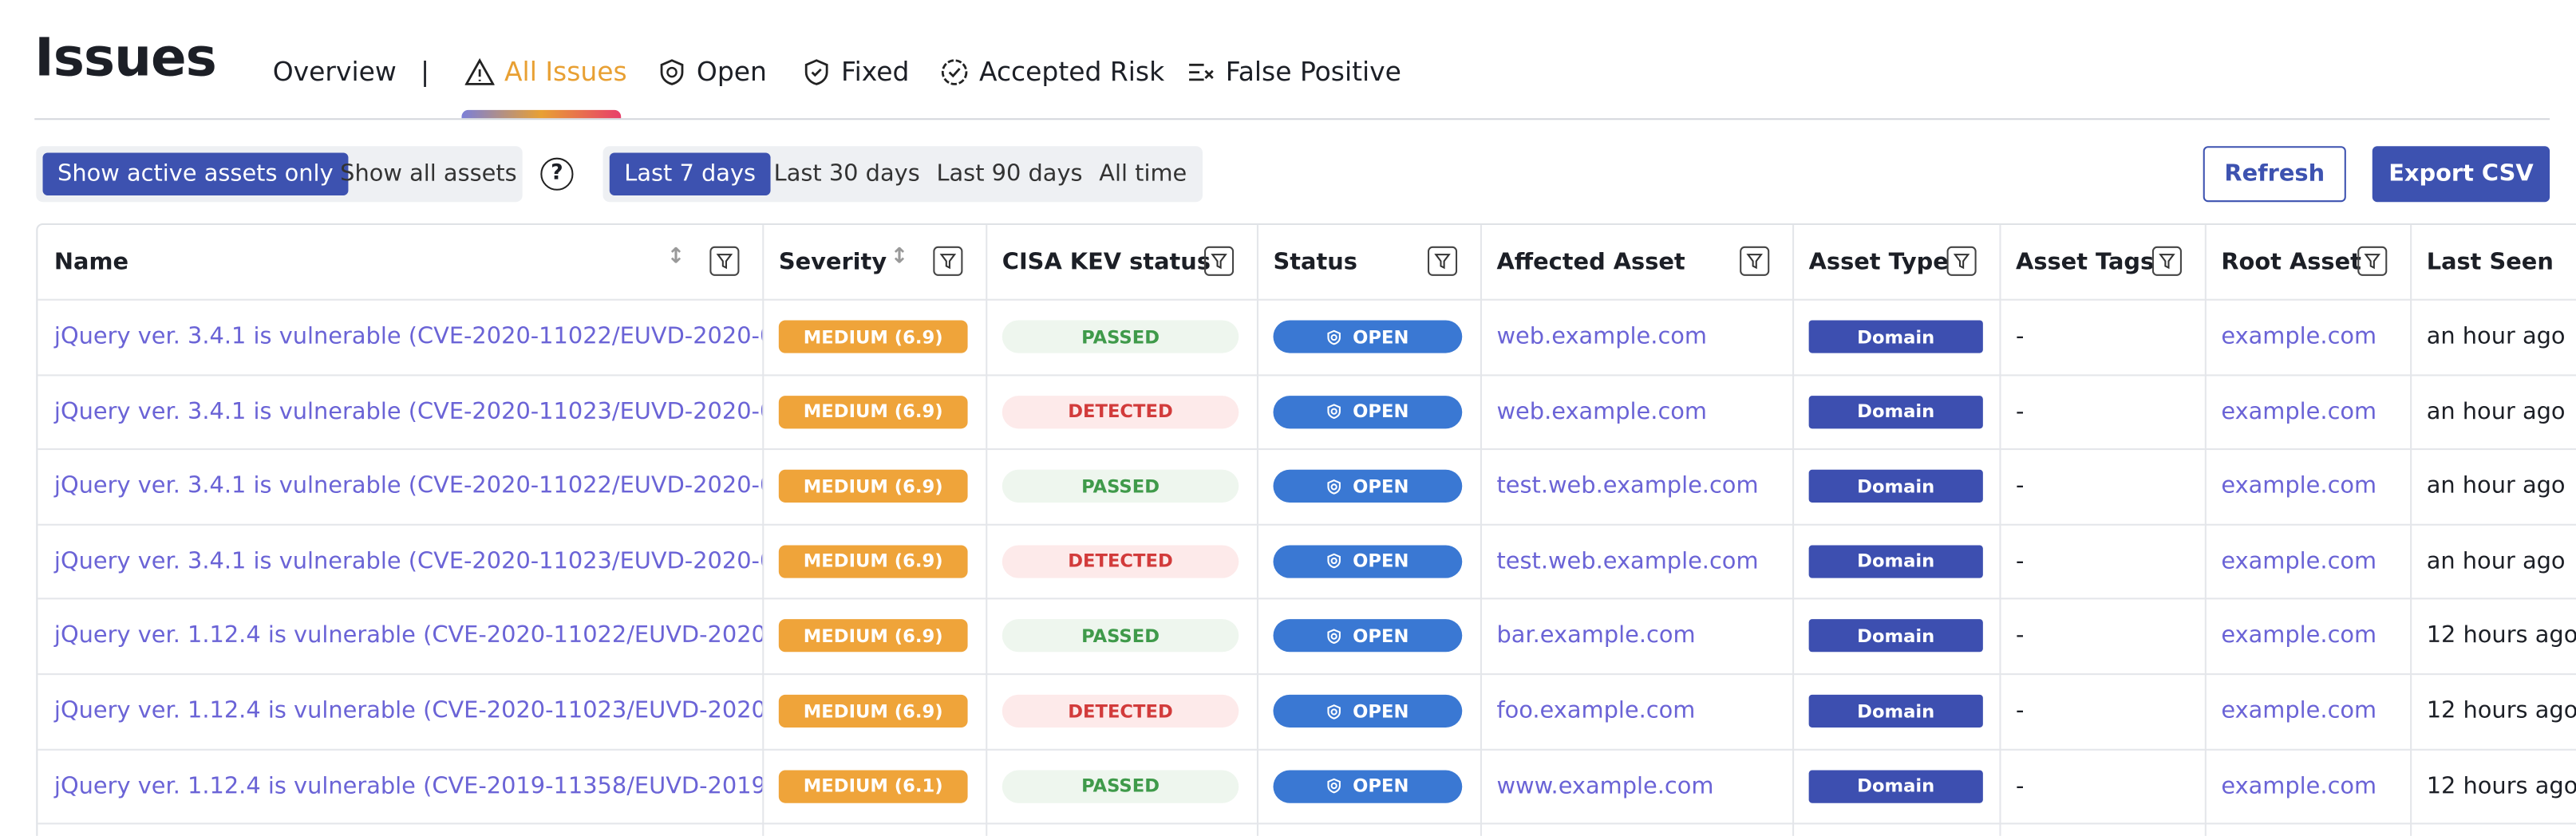  What do you see at coordinates (873, 786) in the screenshot?
I see `sev-badge: MEDIUM (6.1)` at bounding box center [873, 786].